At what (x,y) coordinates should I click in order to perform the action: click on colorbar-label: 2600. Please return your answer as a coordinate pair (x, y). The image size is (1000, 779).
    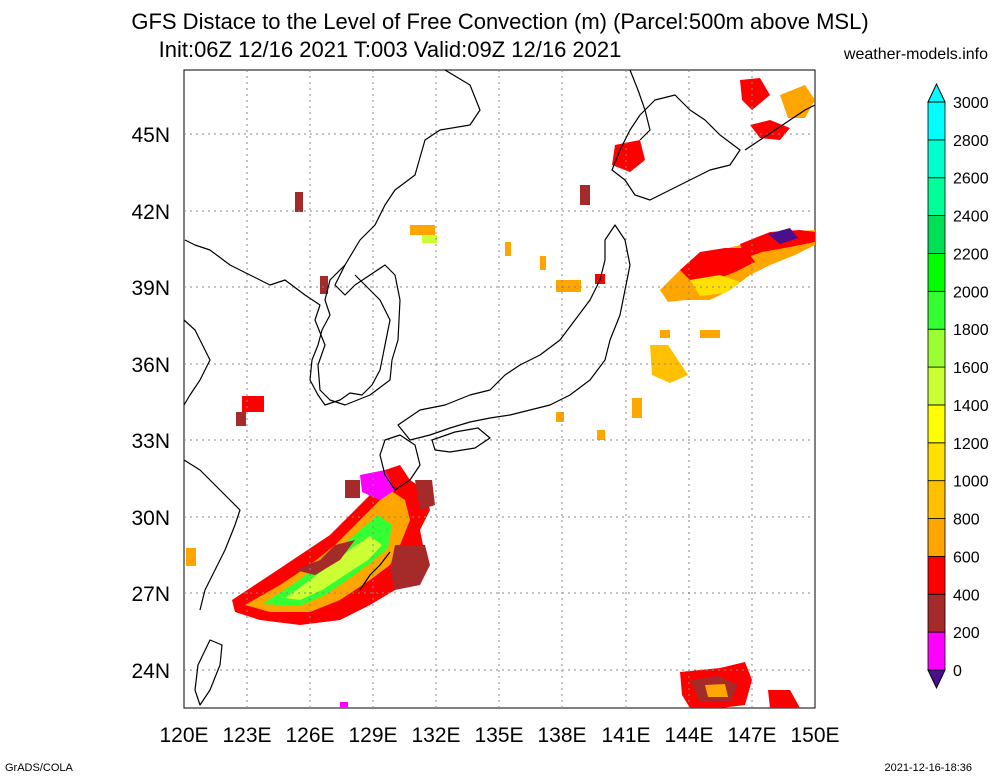
    Looking at the image, I should click on (971, 179).